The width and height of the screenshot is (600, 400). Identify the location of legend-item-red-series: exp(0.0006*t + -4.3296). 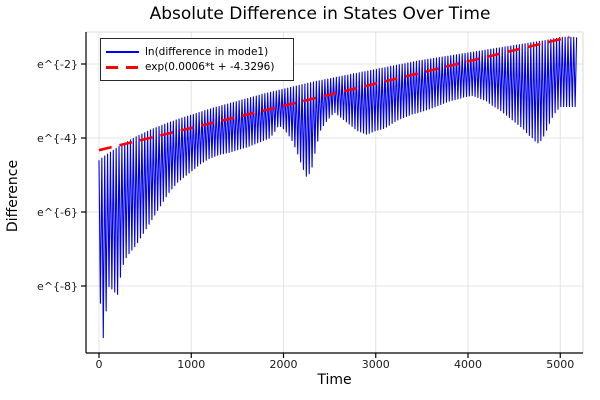
(197, 67).